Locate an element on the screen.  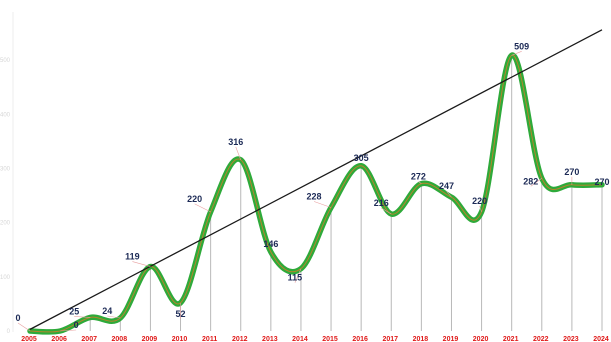
y-tick-label: 500 is located at coordinates (5, 61).